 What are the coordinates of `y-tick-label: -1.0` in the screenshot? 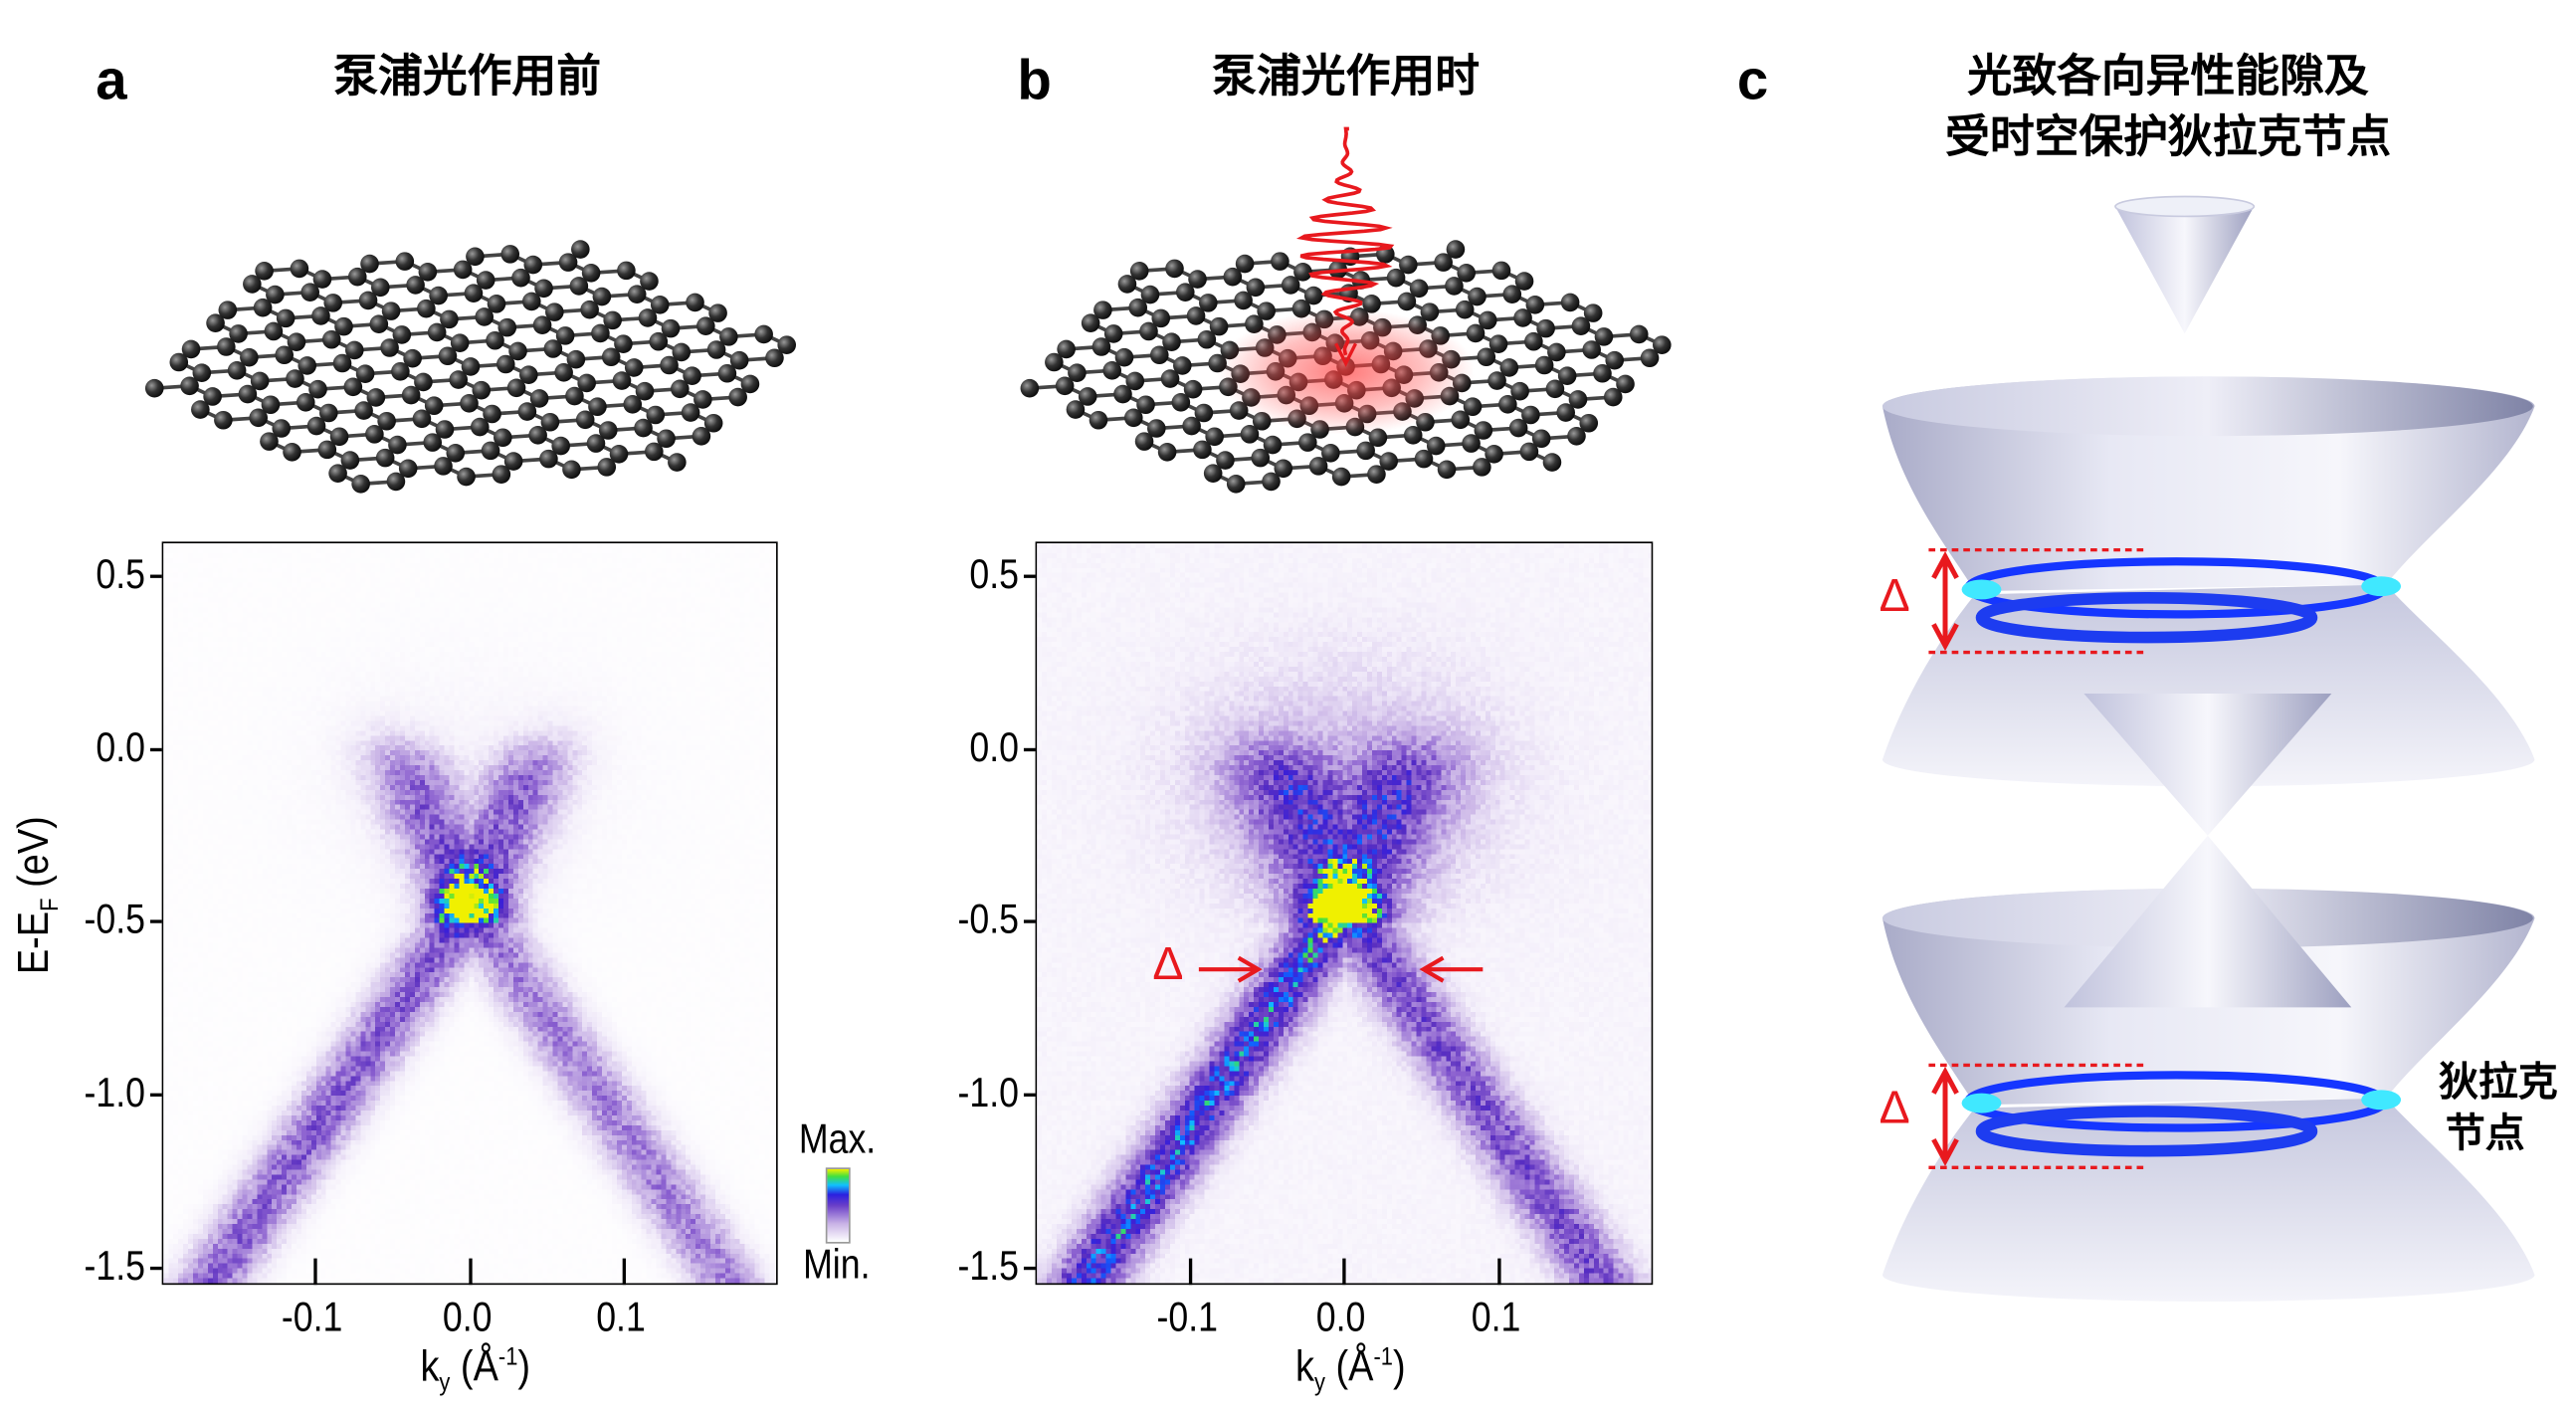 It's located at (115, 1093).